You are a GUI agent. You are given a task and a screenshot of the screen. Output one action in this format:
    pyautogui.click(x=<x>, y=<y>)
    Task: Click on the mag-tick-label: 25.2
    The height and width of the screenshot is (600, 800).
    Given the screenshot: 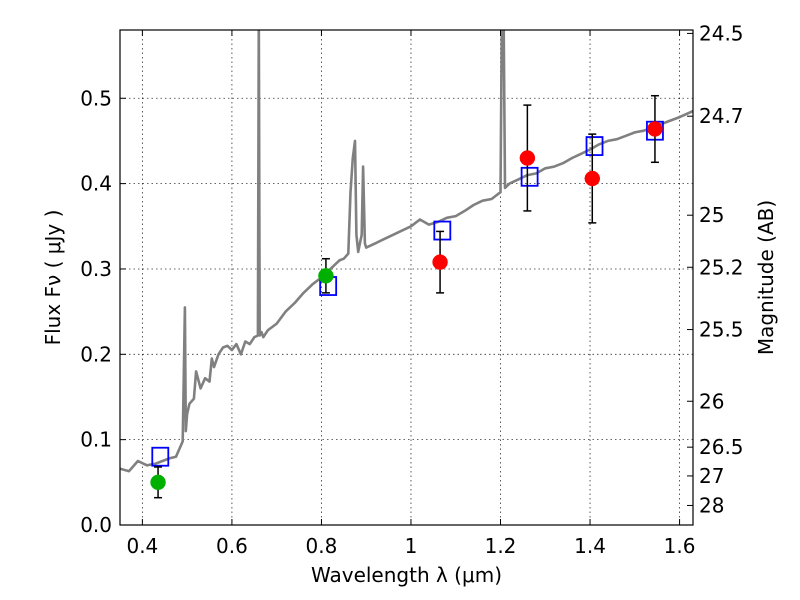 What is the action you would take?
    pyautogui.click(x=721, y=267)
    